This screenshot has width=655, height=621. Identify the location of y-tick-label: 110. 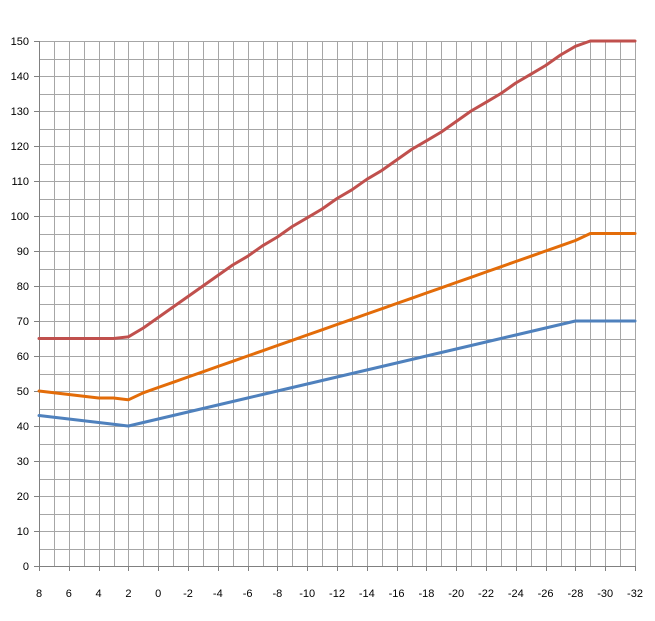
(20, 182).